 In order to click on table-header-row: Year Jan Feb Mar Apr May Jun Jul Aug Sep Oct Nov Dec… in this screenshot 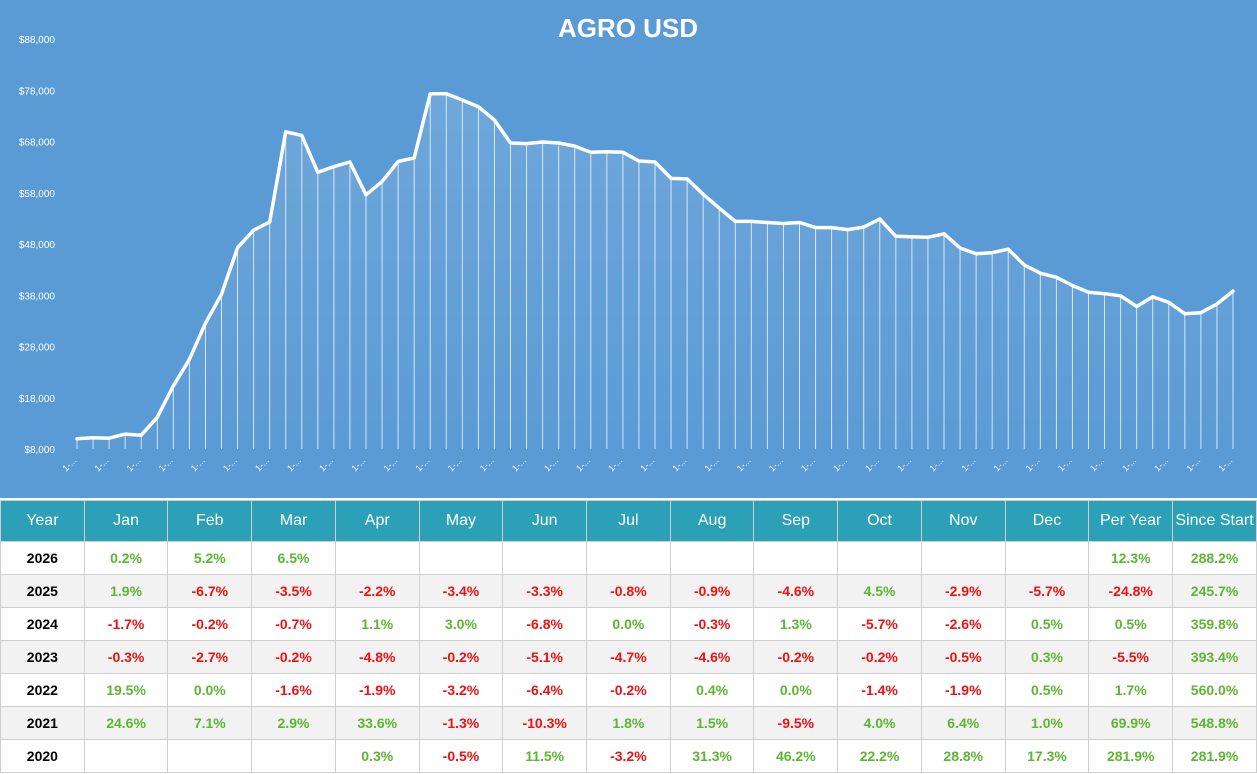, I will do `click(628, 521)`.